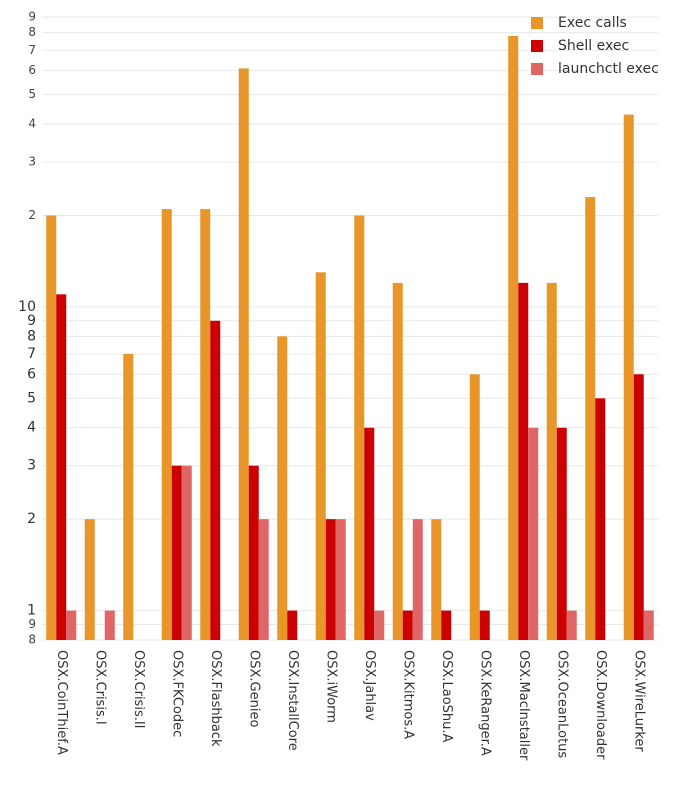 The image size is (678, 789). Describe the element at coordinates (61, 702) in the screenshot. I see `x-tick-label: OSX.CoinThief.A` at that location.